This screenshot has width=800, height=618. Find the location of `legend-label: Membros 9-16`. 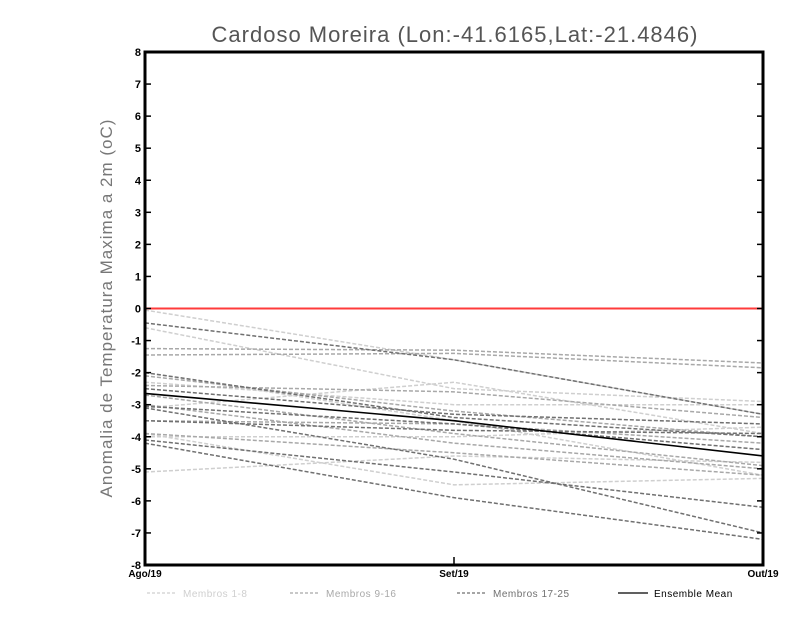

legend-label: Membros 9-16 is located at coordinates (361, 594).